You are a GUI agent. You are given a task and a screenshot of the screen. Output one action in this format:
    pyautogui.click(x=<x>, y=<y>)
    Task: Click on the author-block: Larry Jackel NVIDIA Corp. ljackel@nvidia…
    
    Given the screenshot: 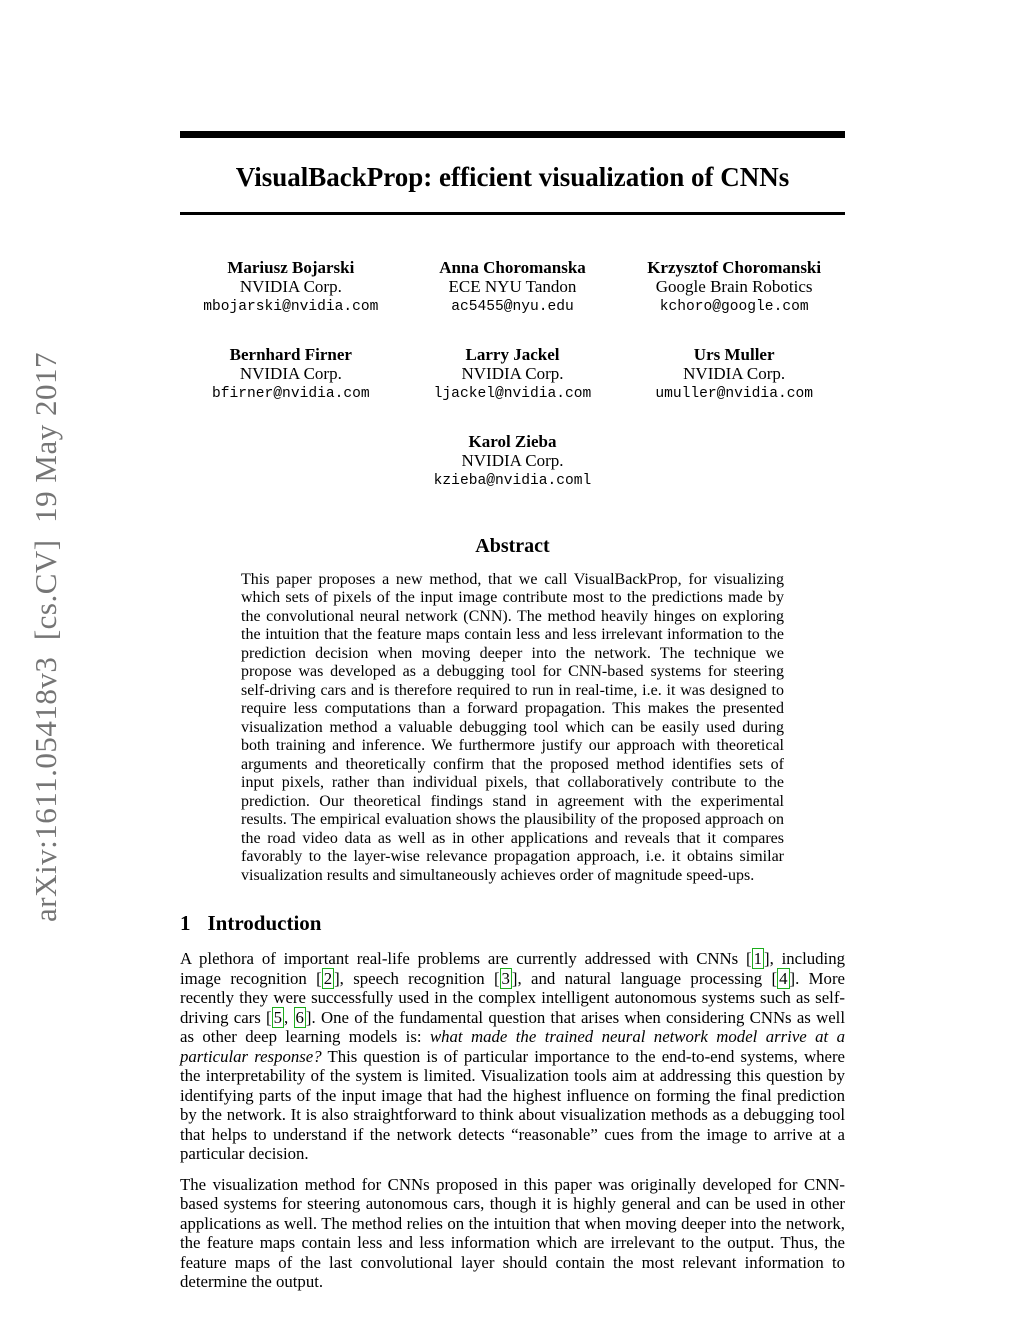 What is the action you would take?
    pyautogui.click(x=513, y=373)
    